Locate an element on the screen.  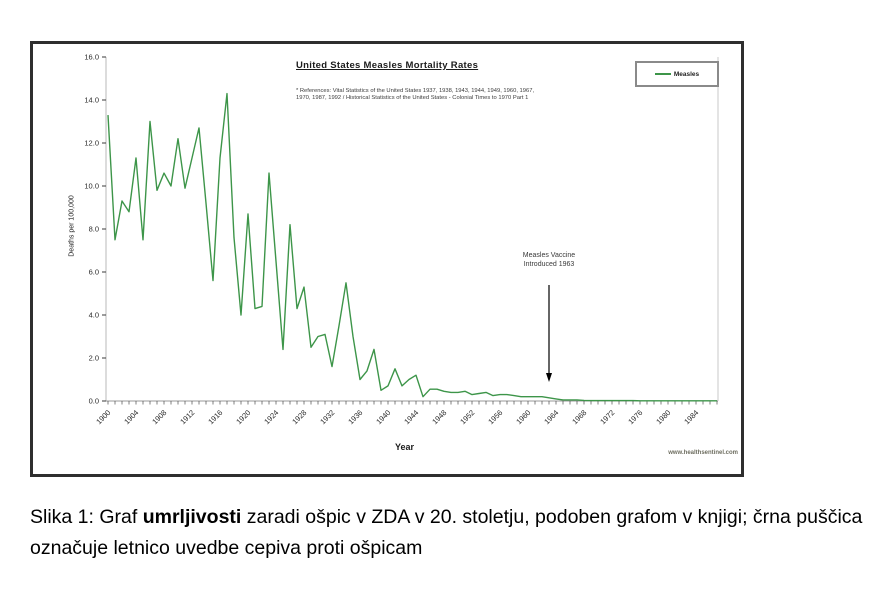
vaccine-arrow-head is located at coordinates (549, 377).